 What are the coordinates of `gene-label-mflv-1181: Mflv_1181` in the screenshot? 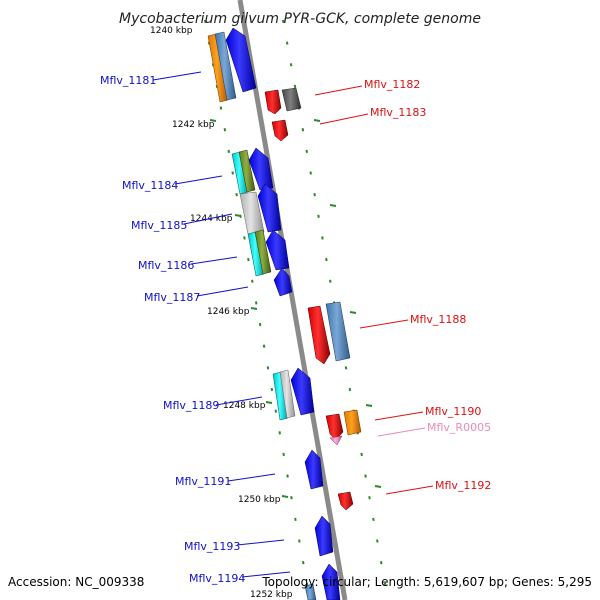 It's located at (128, 80).